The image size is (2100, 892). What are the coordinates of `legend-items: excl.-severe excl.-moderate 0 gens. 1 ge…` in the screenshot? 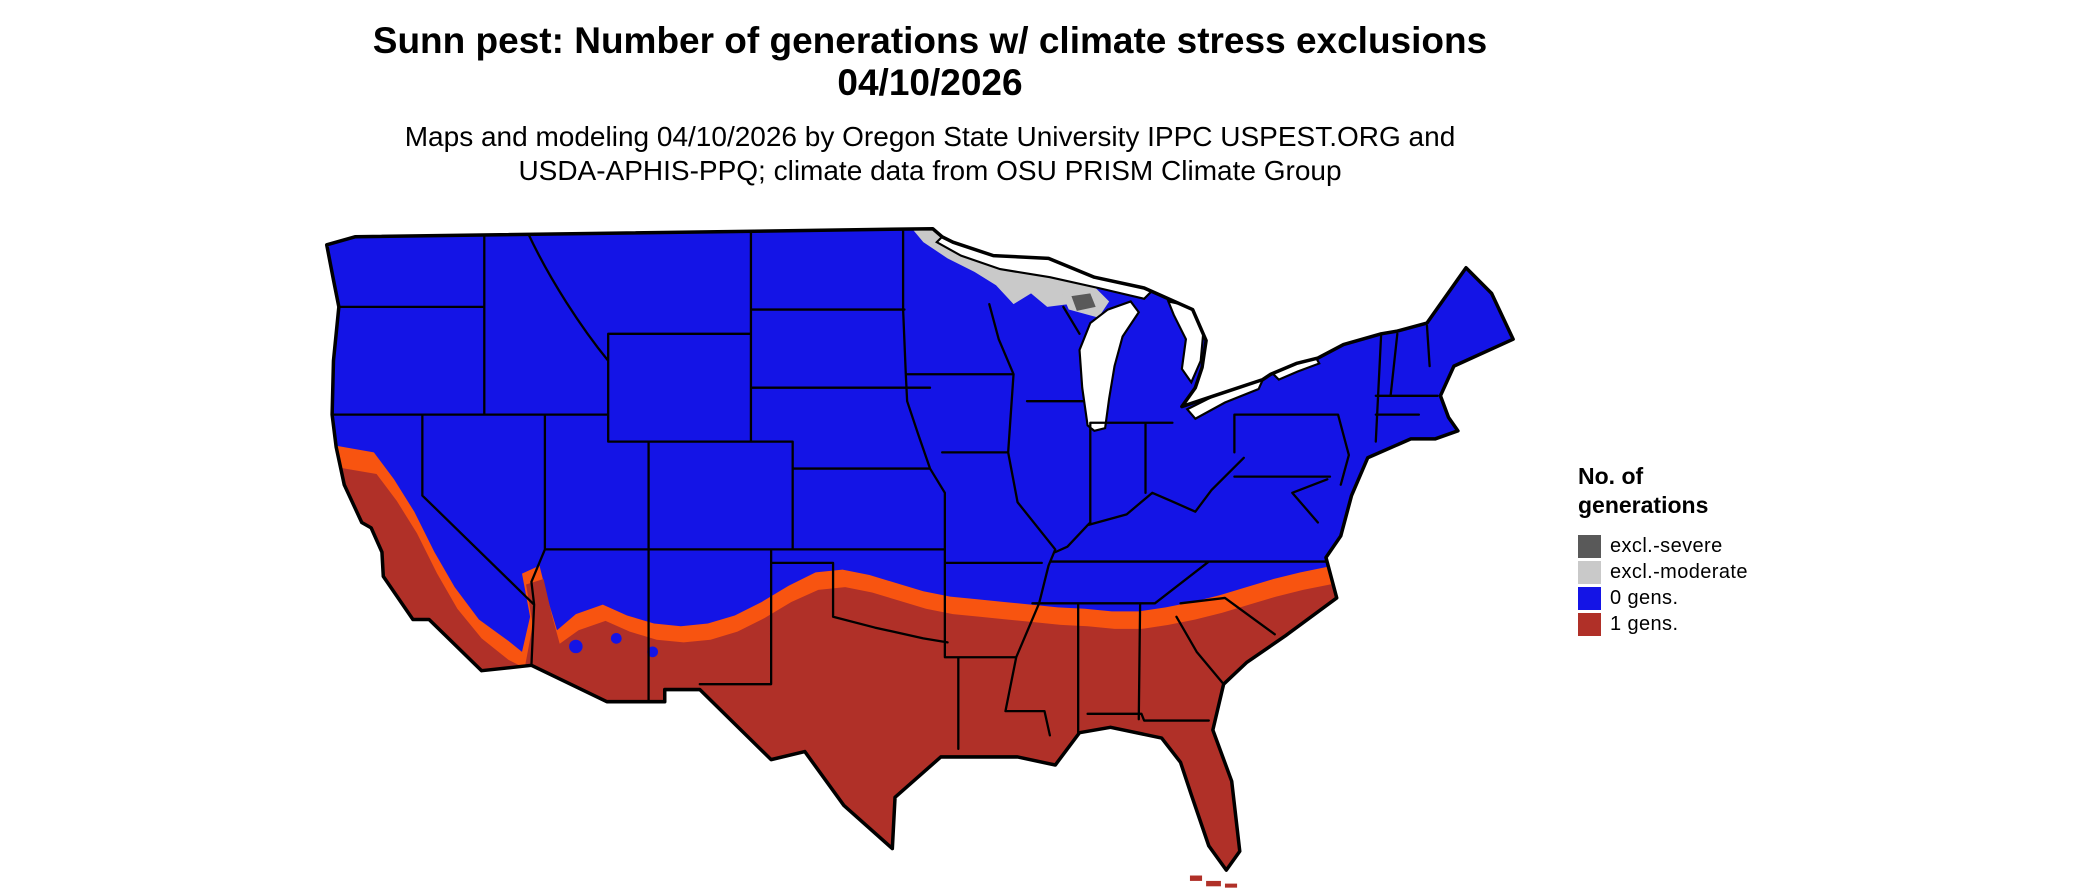 It's located at (1663, 585).